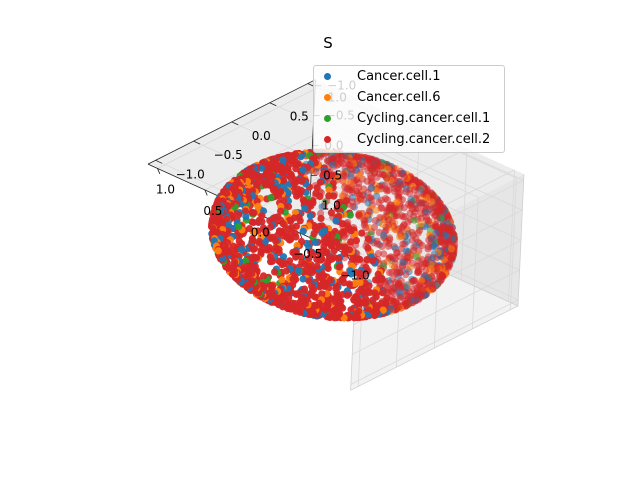 The height and width of the screenshot is (480, 640). What do you see at coordinates (165, 189) in the screenshot?
I see `x-tick-label: 1.0` at bounding box center [165, 189].